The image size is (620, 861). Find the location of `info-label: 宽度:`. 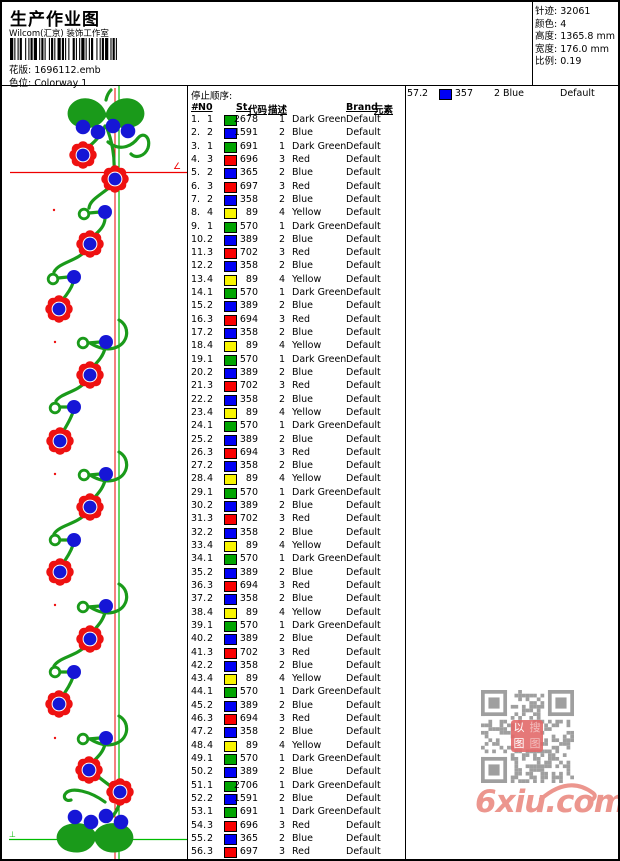

info-label: 宽度: is located at coordinates (546, 49).